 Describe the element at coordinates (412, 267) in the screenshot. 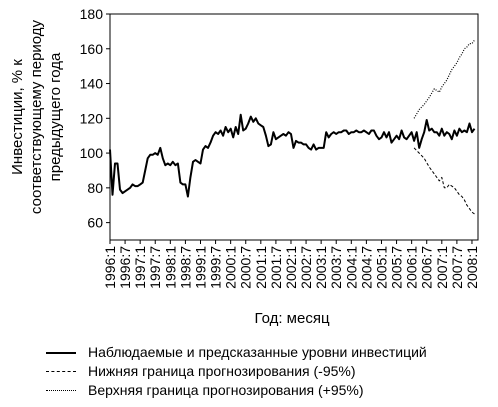

I see `x-tick-label: 2006:1` at that location.